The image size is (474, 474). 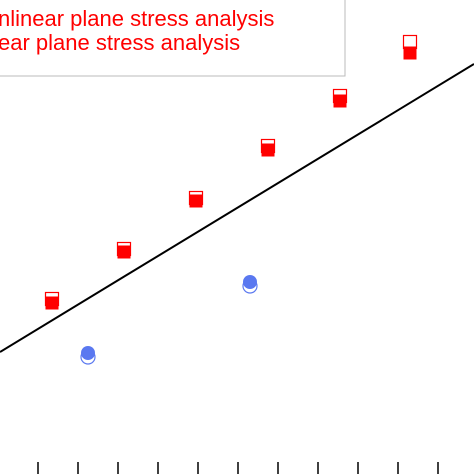 I want to click on legend-label: ear plane stress analysis, so click(x=120, y=42).